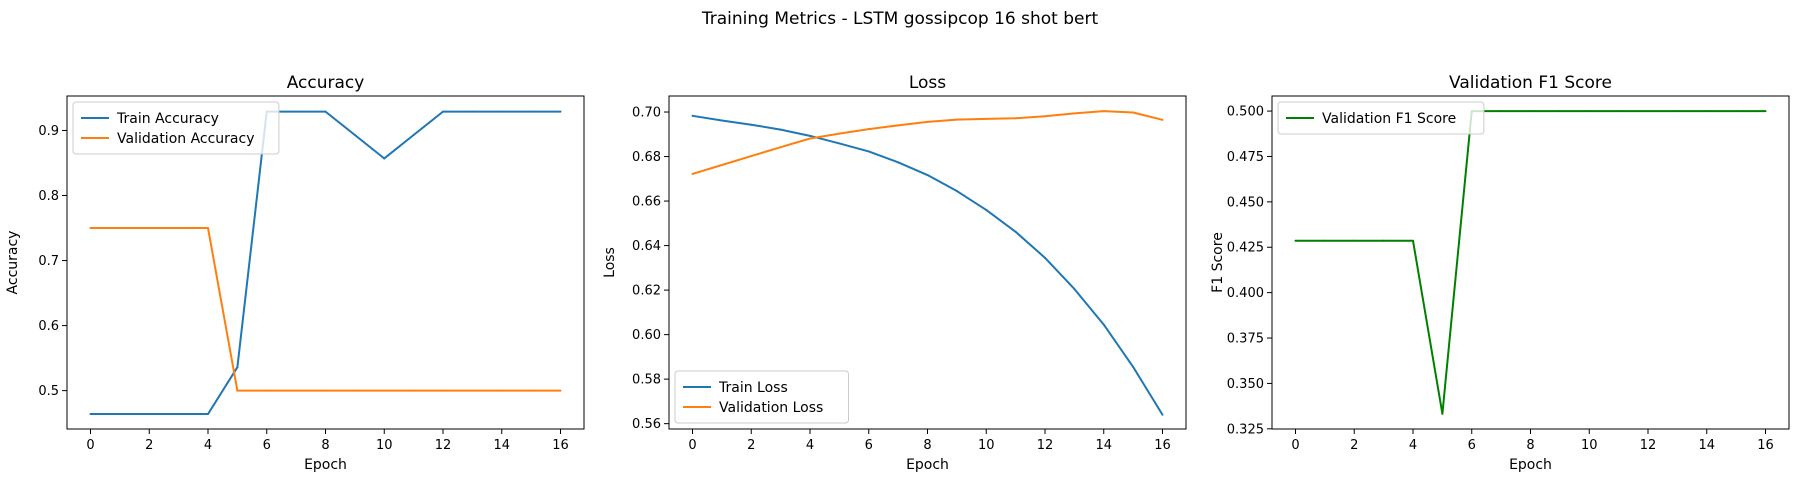 The image size is (1800, 500). I want to click on y-tick-label: 0.60, so click(646, 335).